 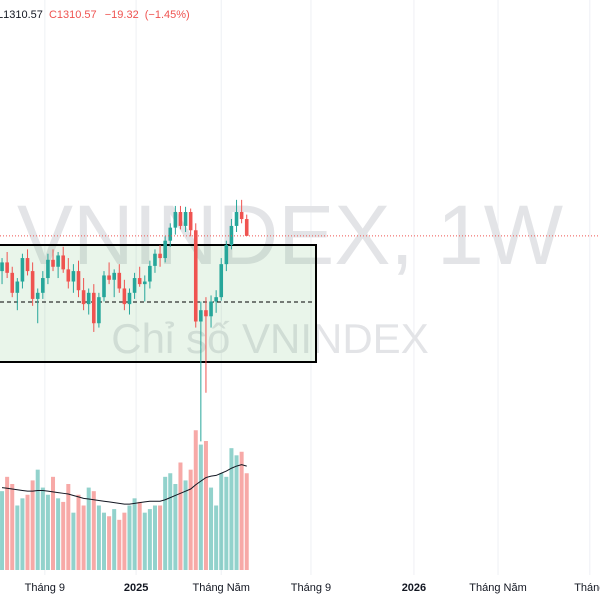 What do you see at coordinates (167, 15) in the screenshot?
I see `header-change-pct: (−1.45%)` at bounding box center [167, 15].